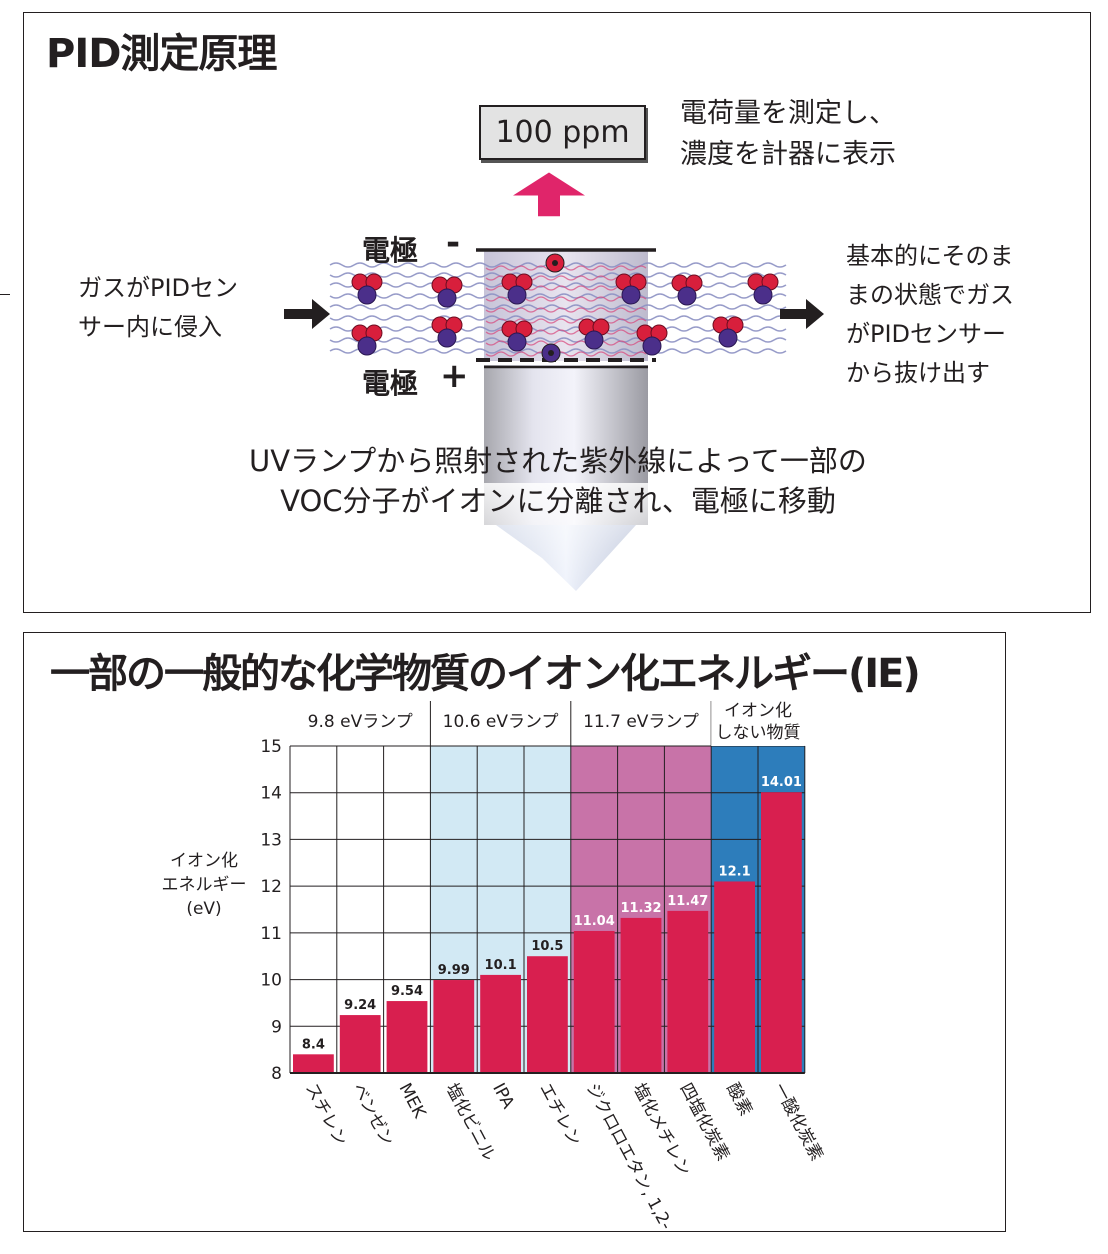  I want to click on y-axis-label: イオン化, so click(204, 861).